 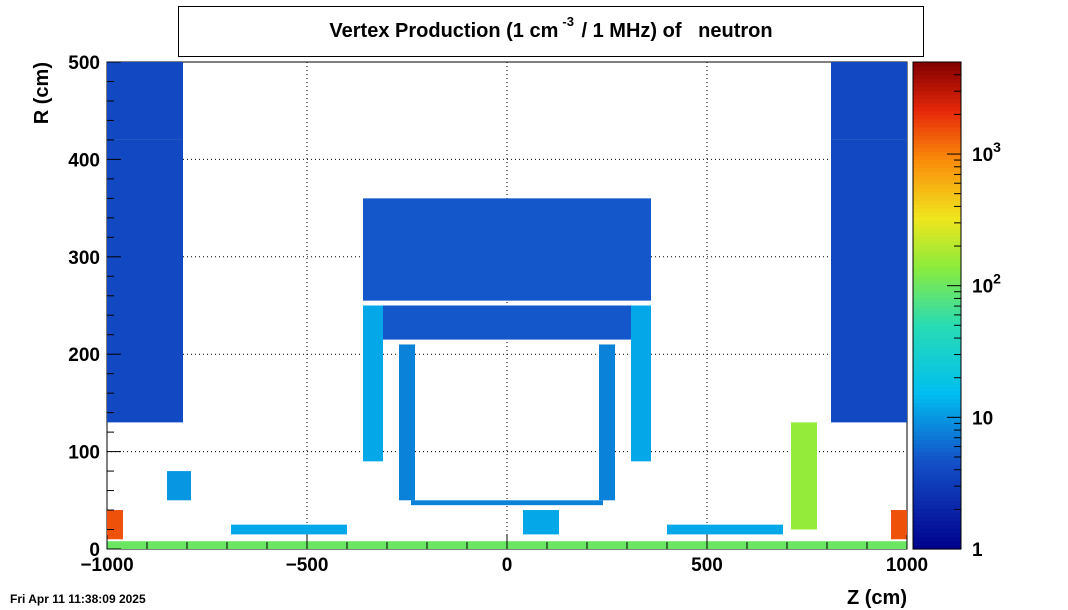 I want to click on colorbar-frame, so click(x=937, y=305).